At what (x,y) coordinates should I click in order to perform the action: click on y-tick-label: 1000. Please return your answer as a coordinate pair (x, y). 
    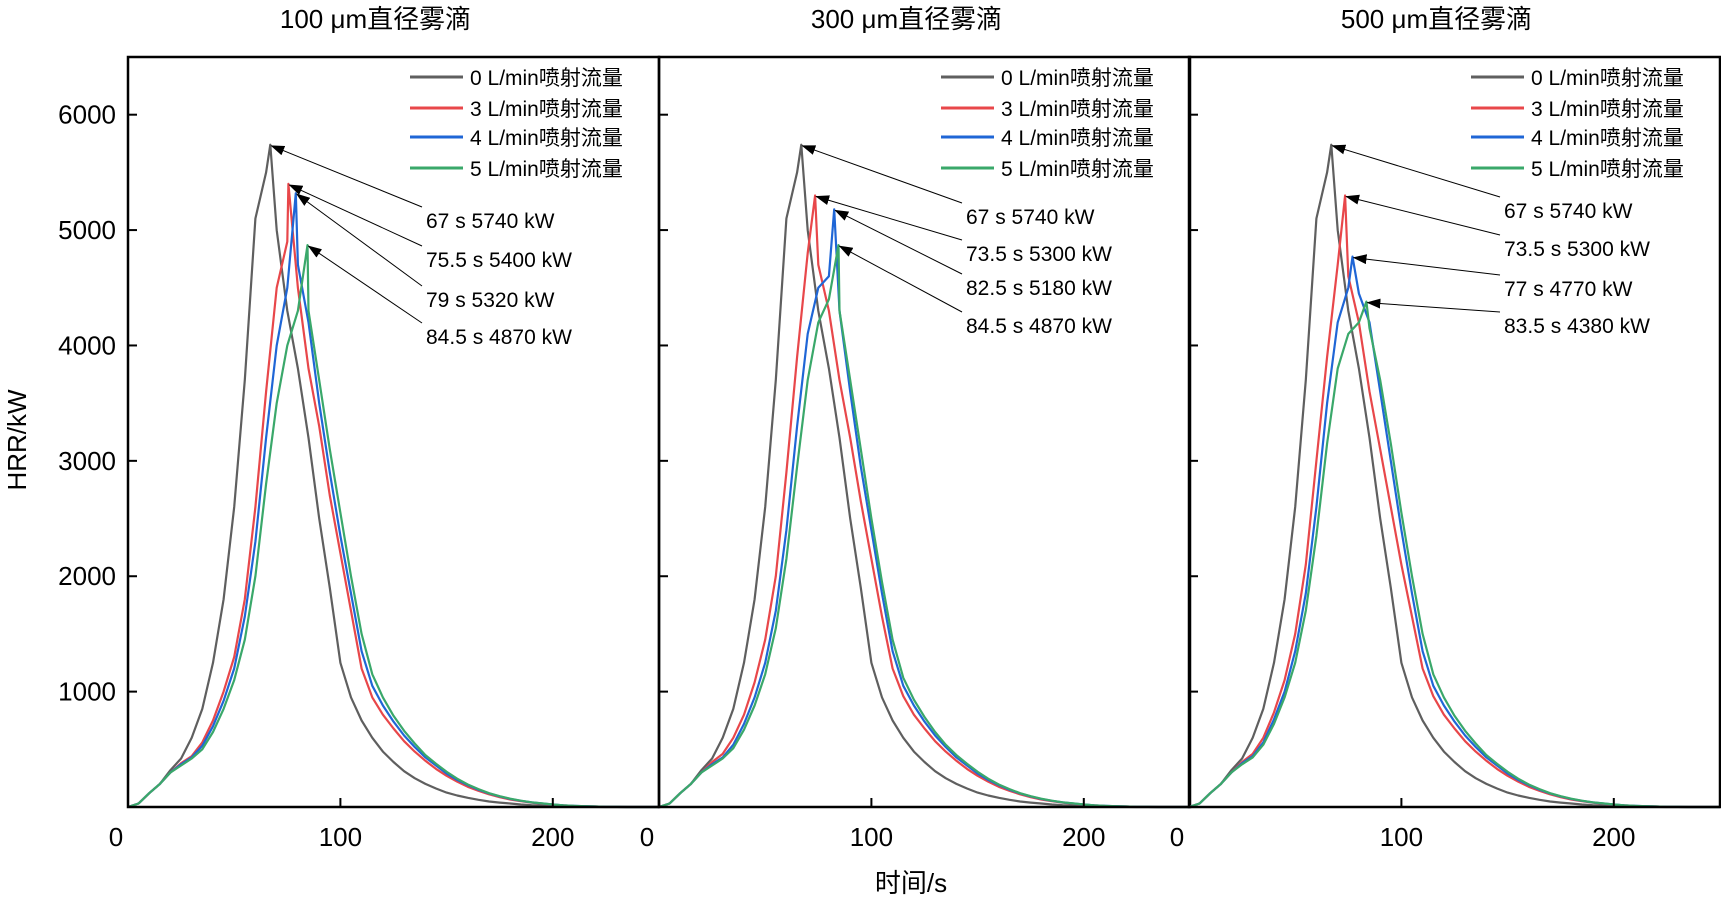
    Looking at the image, I should click on (87, 692).